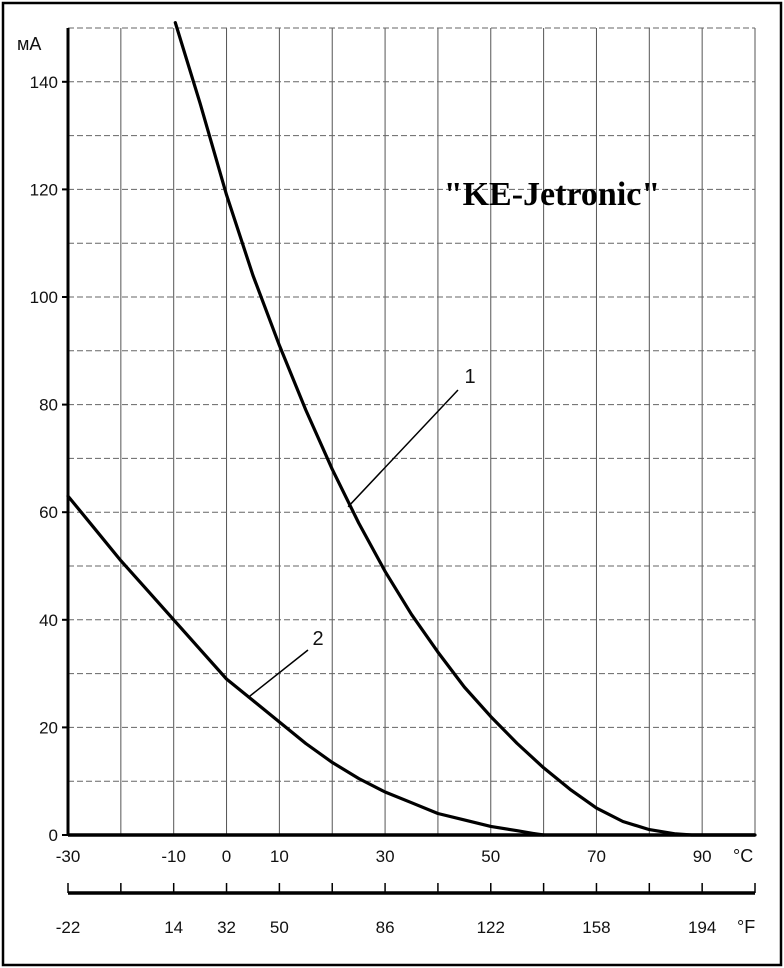 This screenshot has height=968, width=784. I want to click on x-tick-label-celsius: -10, so click(173, 856).